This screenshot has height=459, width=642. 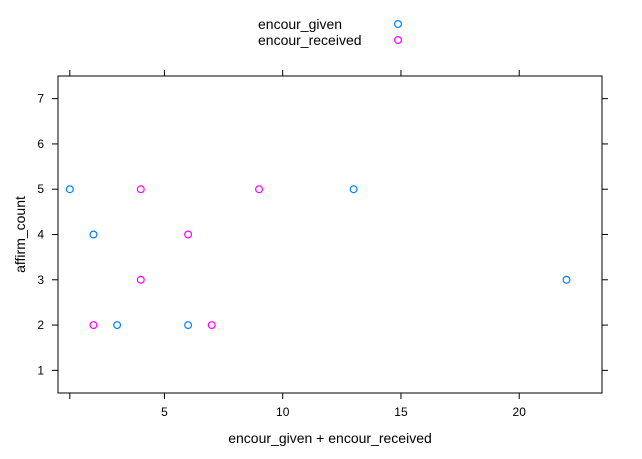 What do you see at coordinates (283, 412) in the screenshot?
I see `x-tick-label: 10` at bounding box center [283, 412].